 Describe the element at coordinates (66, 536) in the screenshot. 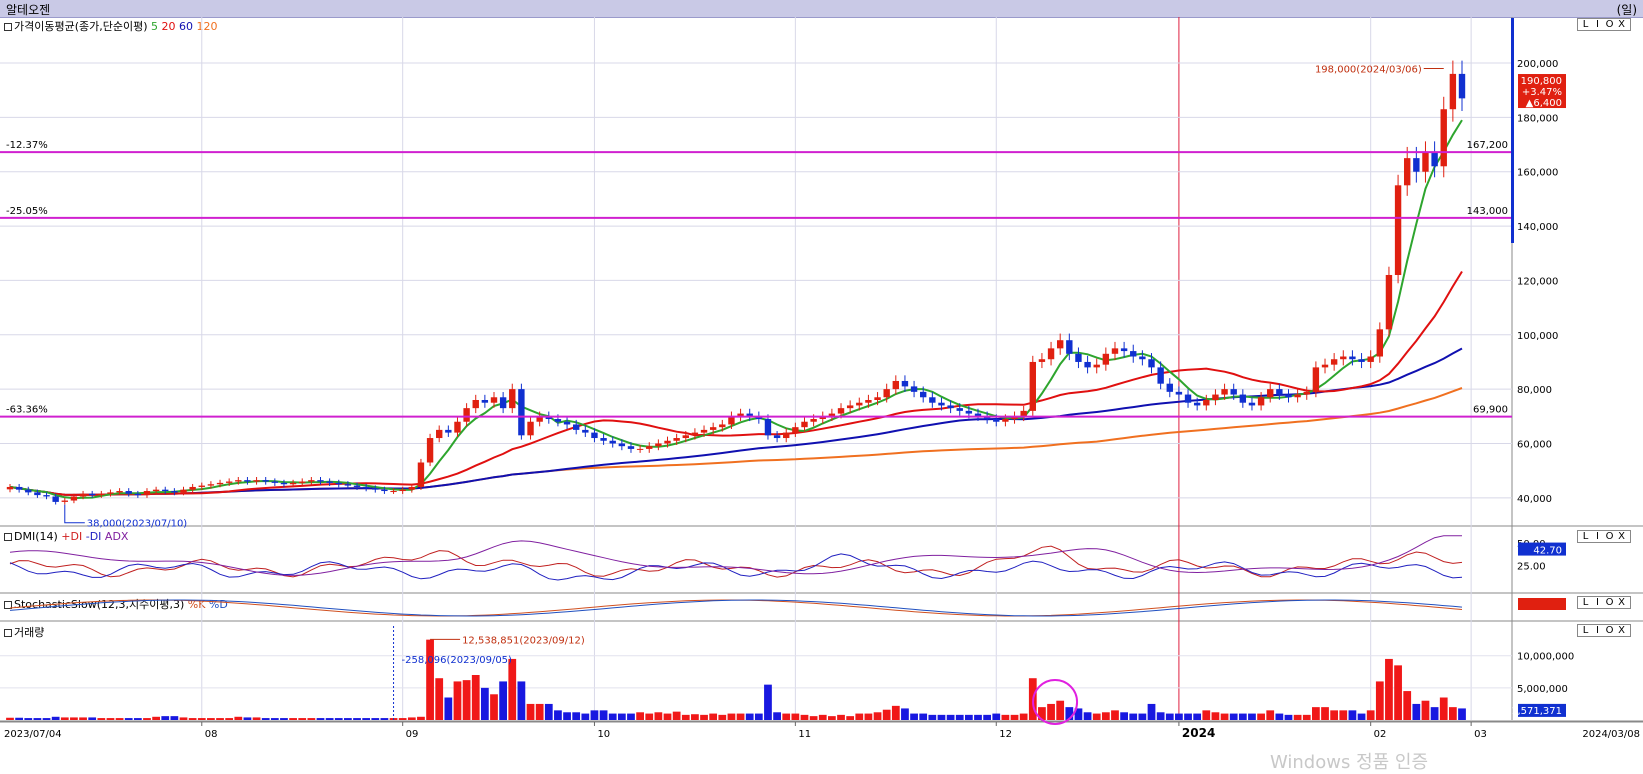

I see `dmi-panel-label: DMI(14) +DI -DI ADX` at that location.